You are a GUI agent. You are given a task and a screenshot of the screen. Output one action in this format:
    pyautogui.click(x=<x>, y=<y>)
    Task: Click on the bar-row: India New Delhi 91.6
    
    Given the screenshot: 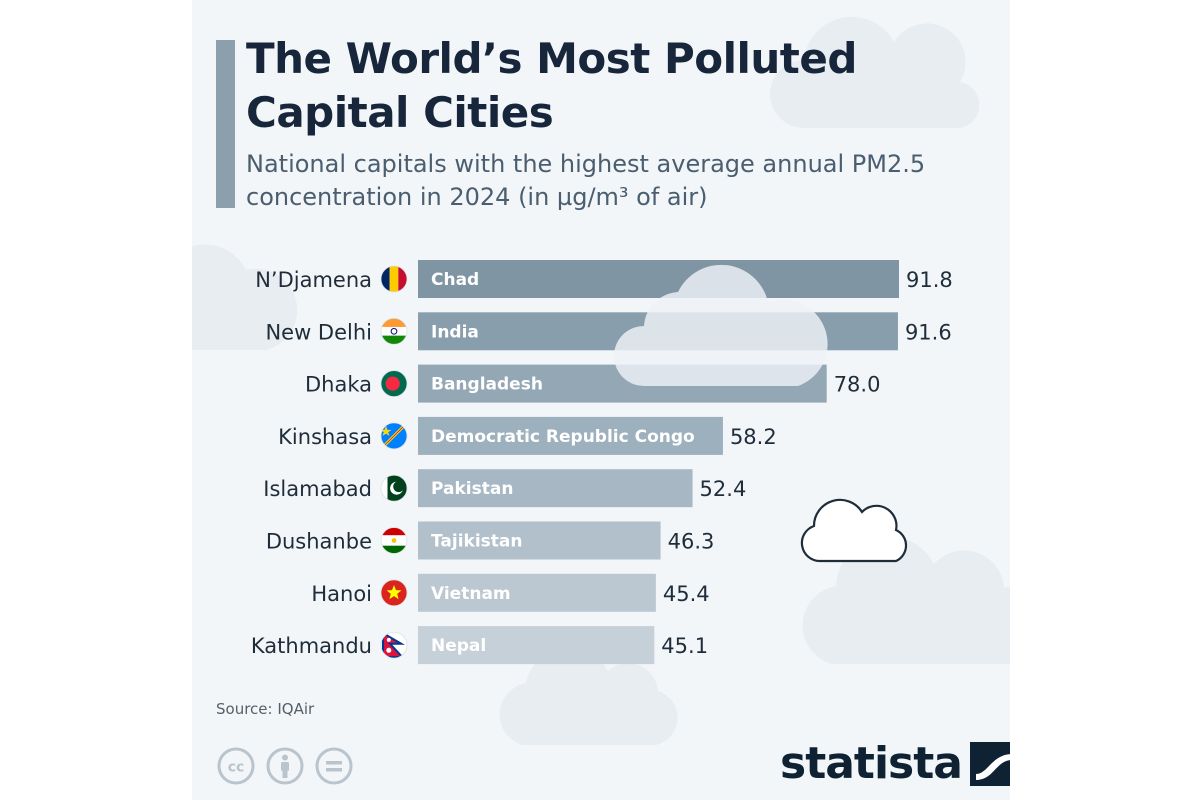 What is the action you would take?
    pyautogui.click(x=608, y=331)
    